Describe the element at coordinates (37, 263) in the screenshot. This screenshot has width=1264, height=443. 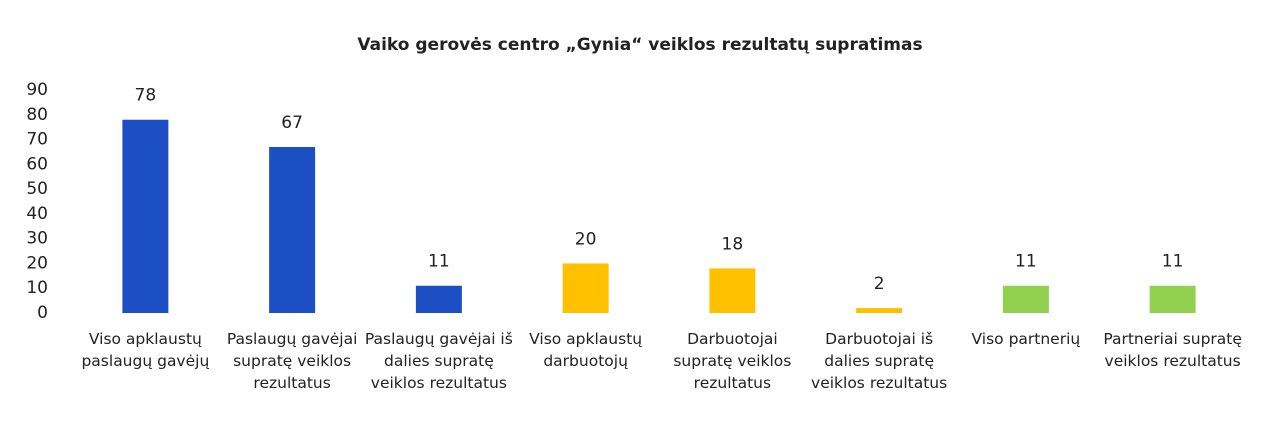
I see `y-tick-label: 20` at that location.